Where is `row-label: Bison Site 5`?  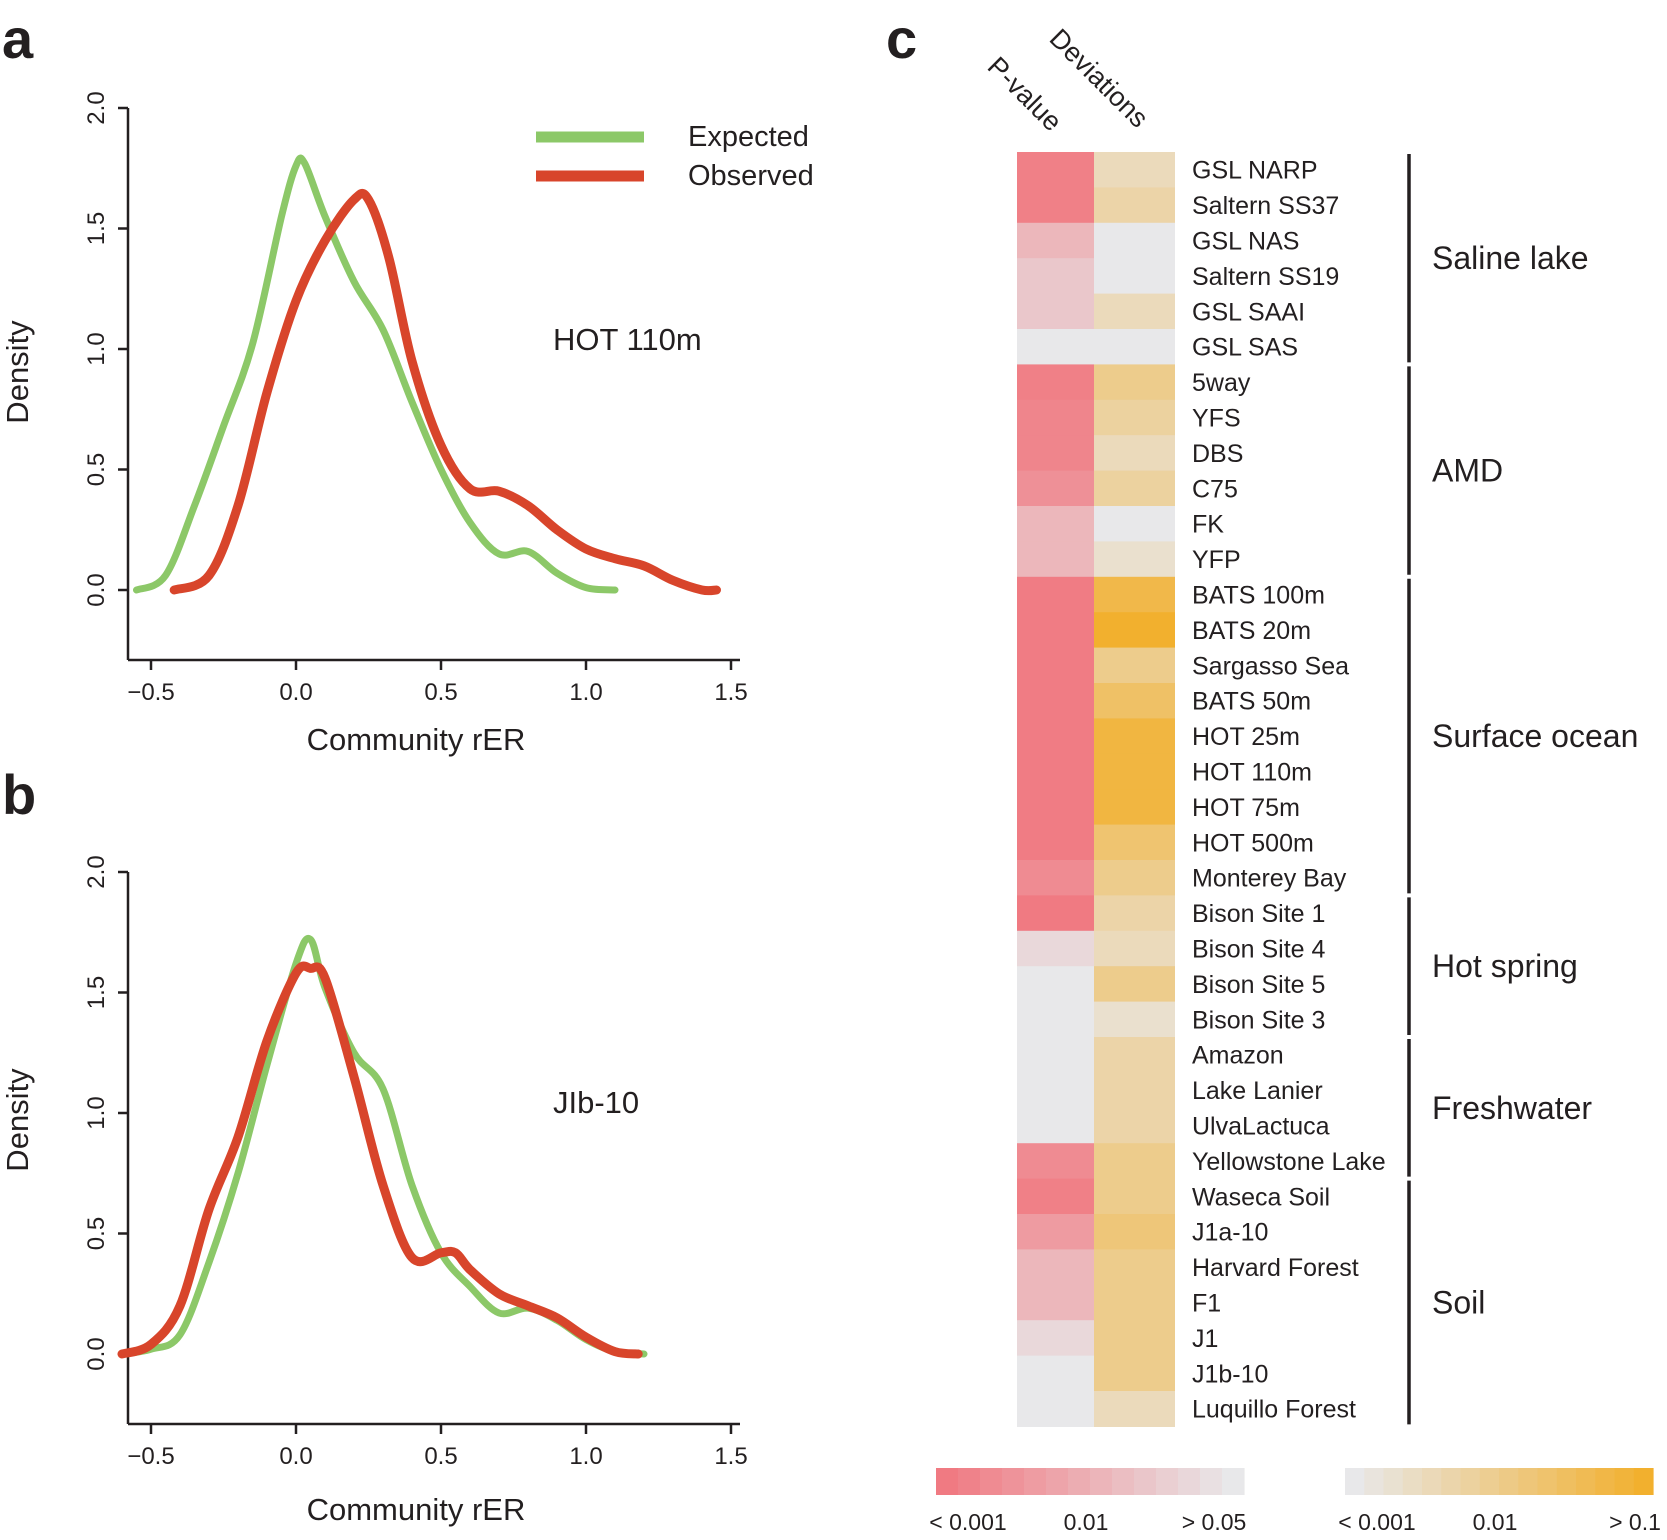
row-label: Bison Site 5 is located at coordinates (1258, 985).